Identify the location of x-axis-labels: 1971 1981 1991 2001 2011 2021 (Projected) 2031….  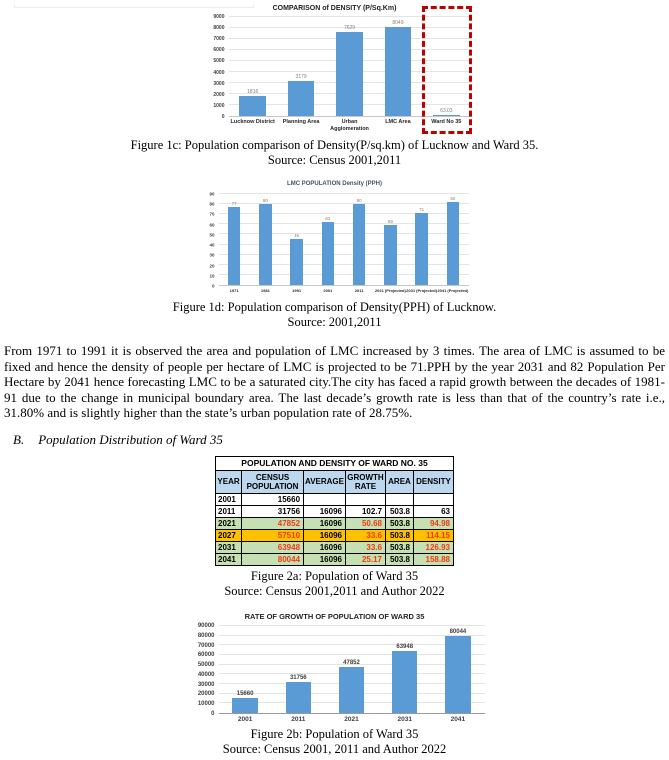
(344, 289).